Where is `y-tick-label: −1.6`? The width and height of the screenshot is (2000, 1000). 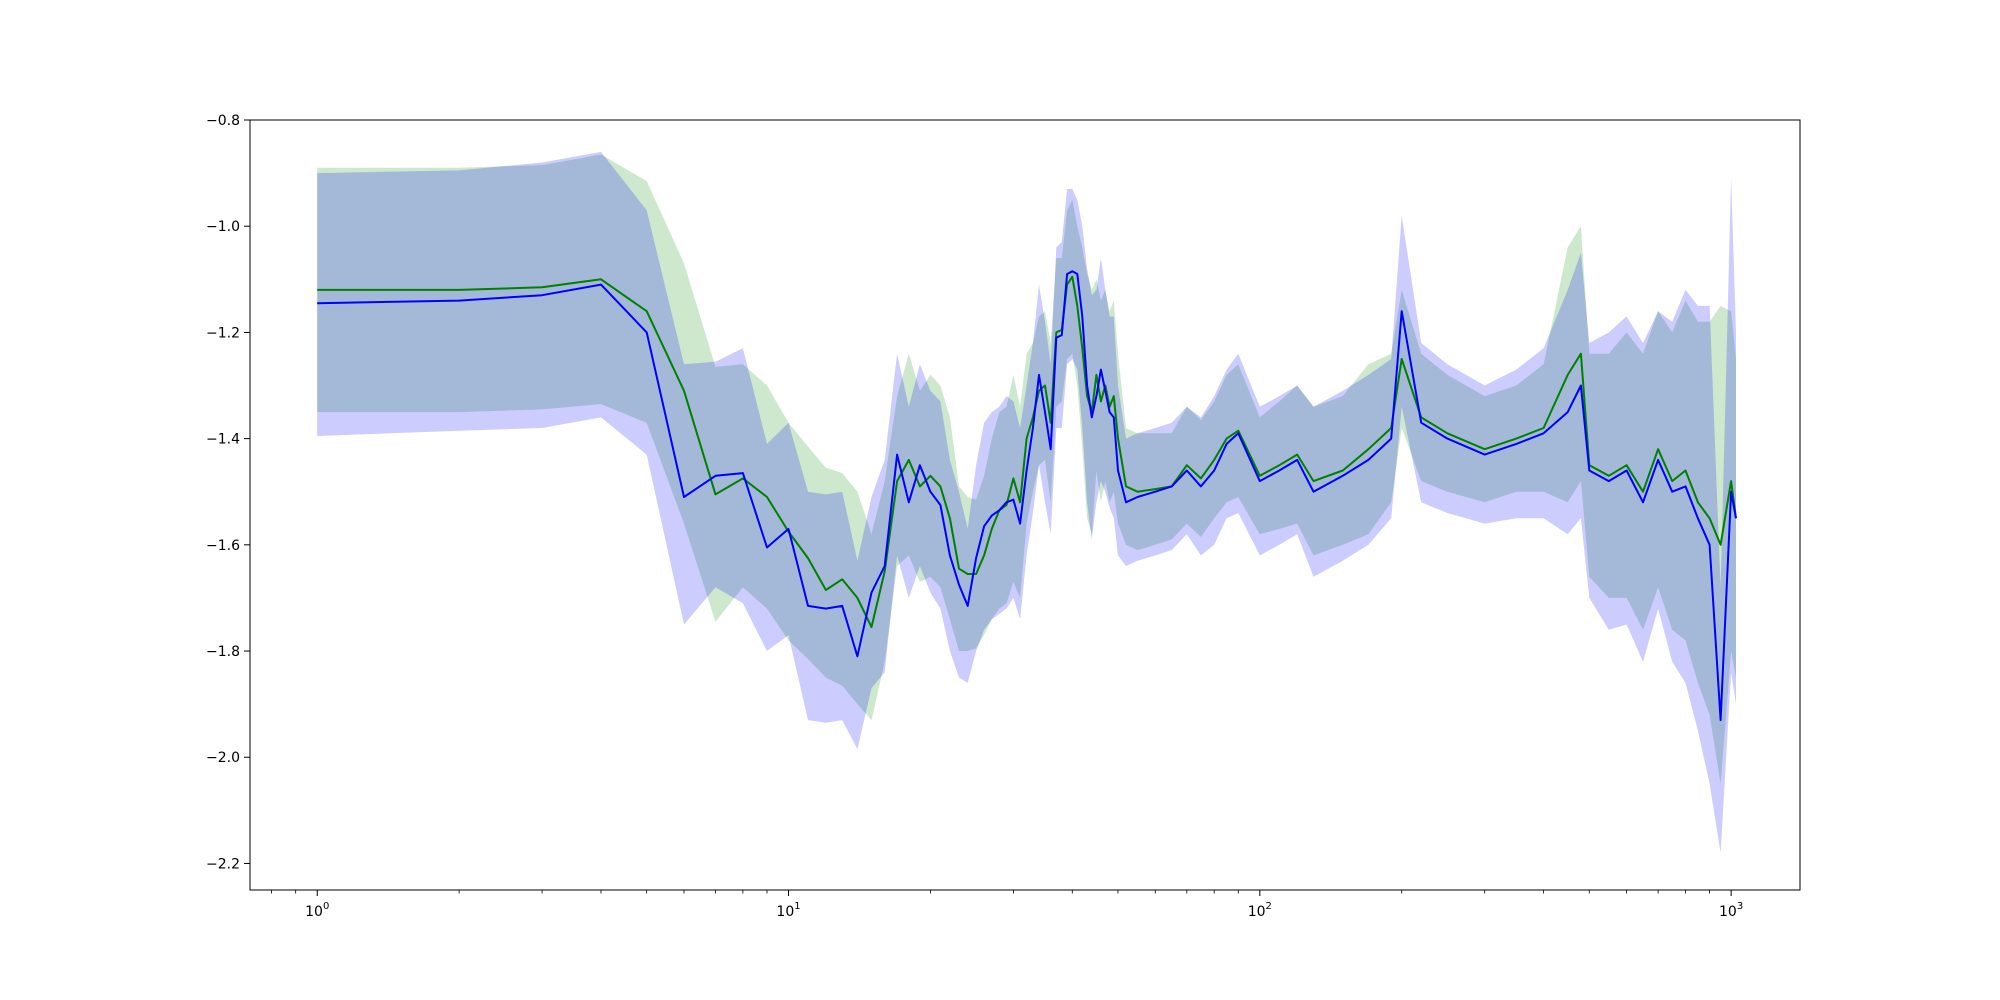 y-tick-label: −1.6 is located at coordinates (223, 546).